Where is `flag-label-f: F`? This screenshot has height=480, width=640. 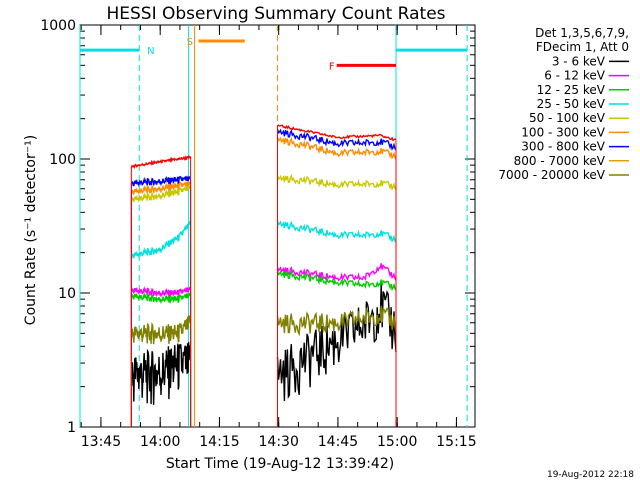 flag-label-f: F is located at coordinates (332, 66).